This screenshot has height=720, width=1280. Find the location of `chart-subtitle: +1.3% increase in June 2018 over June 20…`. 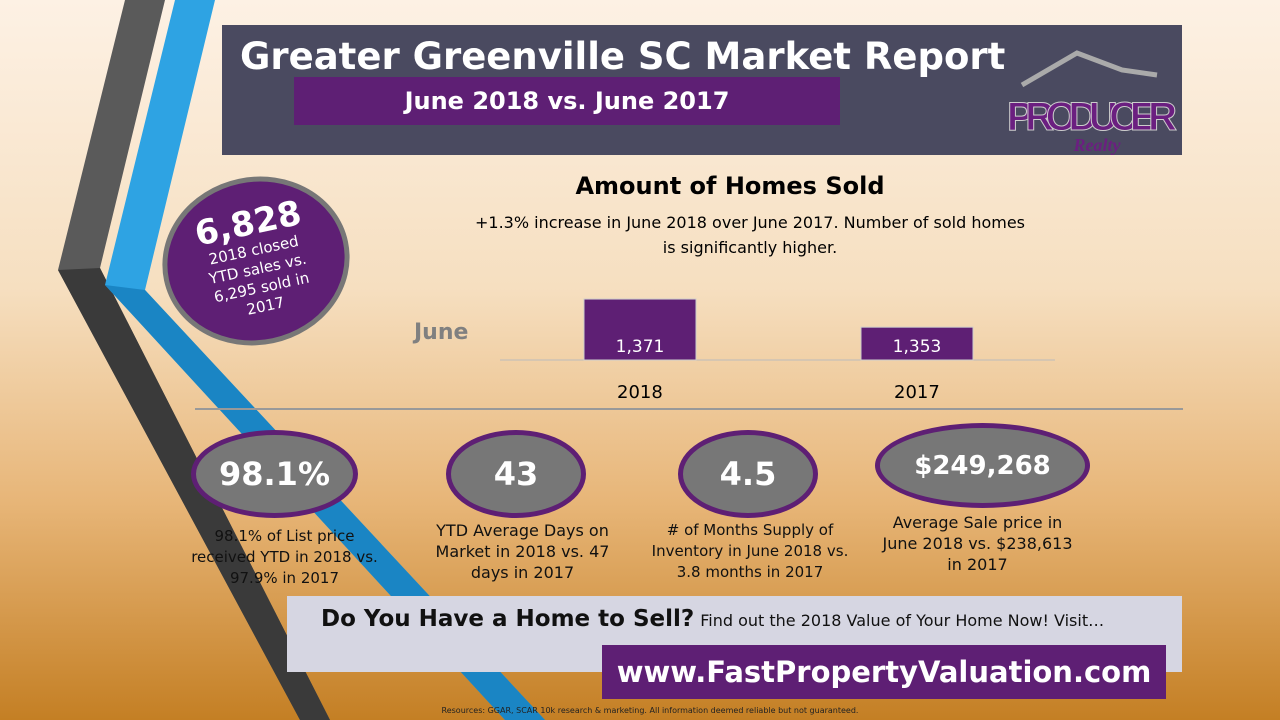

chart-subtitle: +1.3% increase in June 2018 over June 20… is located at coordinates (750, 235).